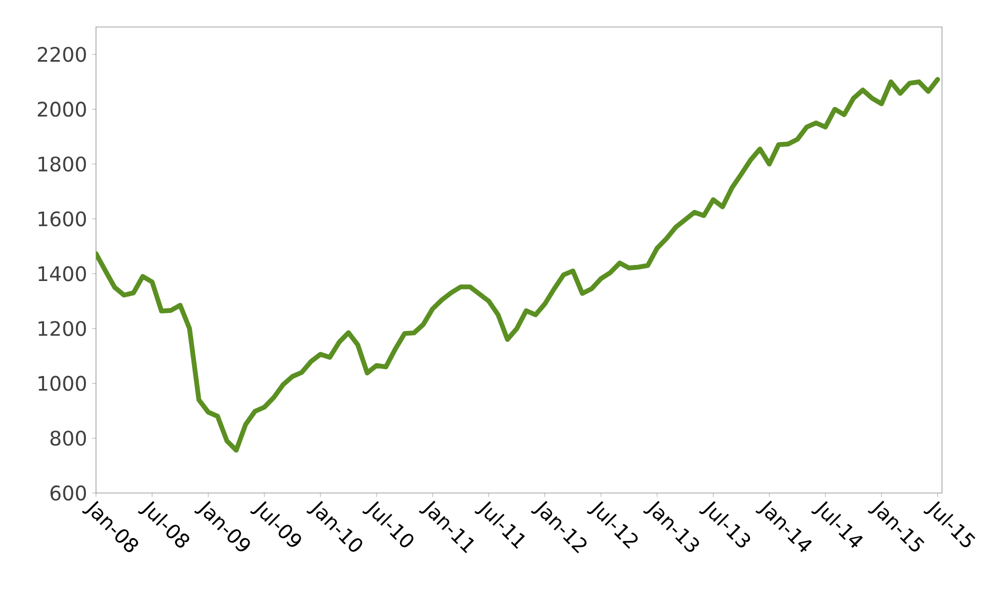 This screenshot has width=1000, height=600. Describe the element at coordinates (62, 54) in the screenshot. I see `y-tick-label: 2200` at that location.